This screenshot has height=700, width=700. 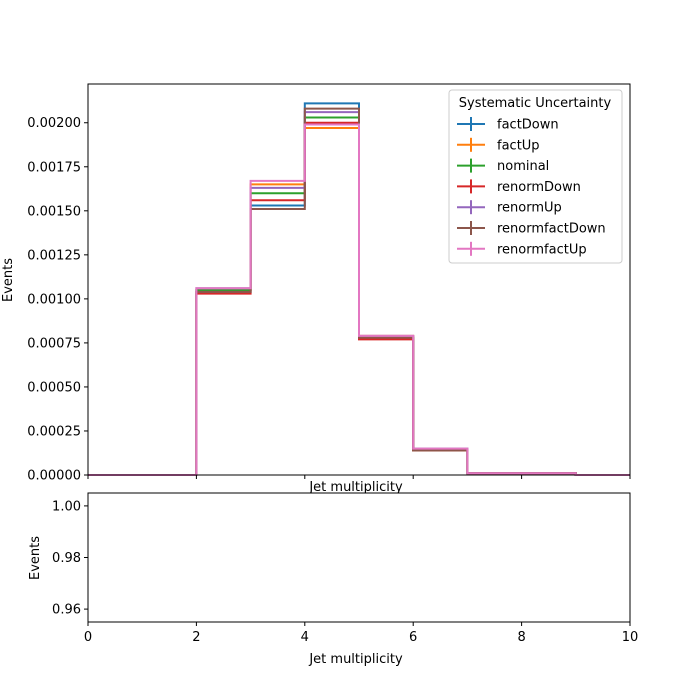 I want to click on legend-label: renormUp, so click(x=529, y=208).